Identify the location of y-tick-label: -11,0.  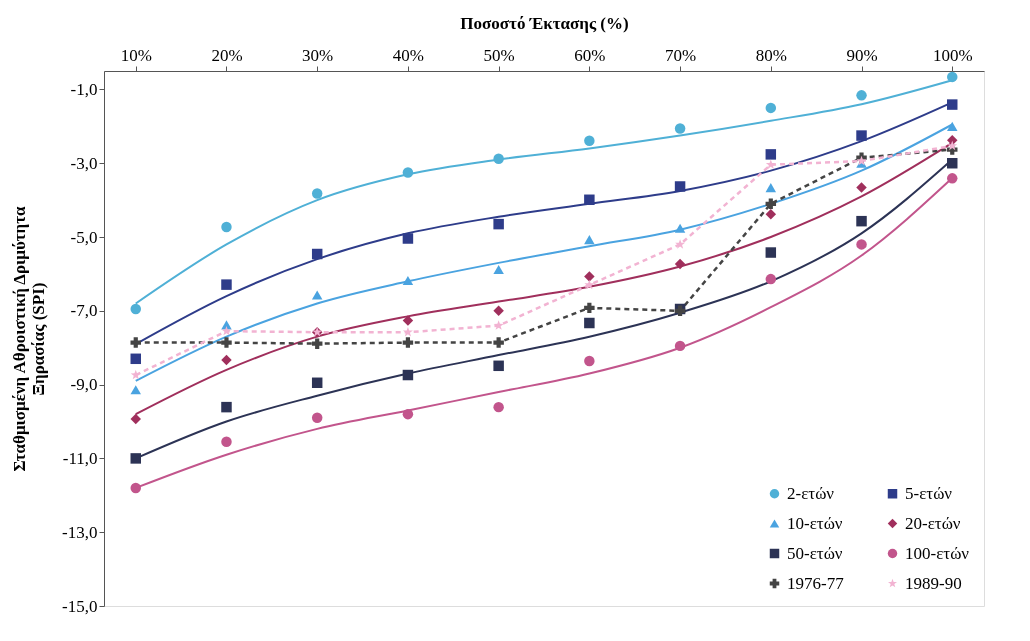
(80, 458).